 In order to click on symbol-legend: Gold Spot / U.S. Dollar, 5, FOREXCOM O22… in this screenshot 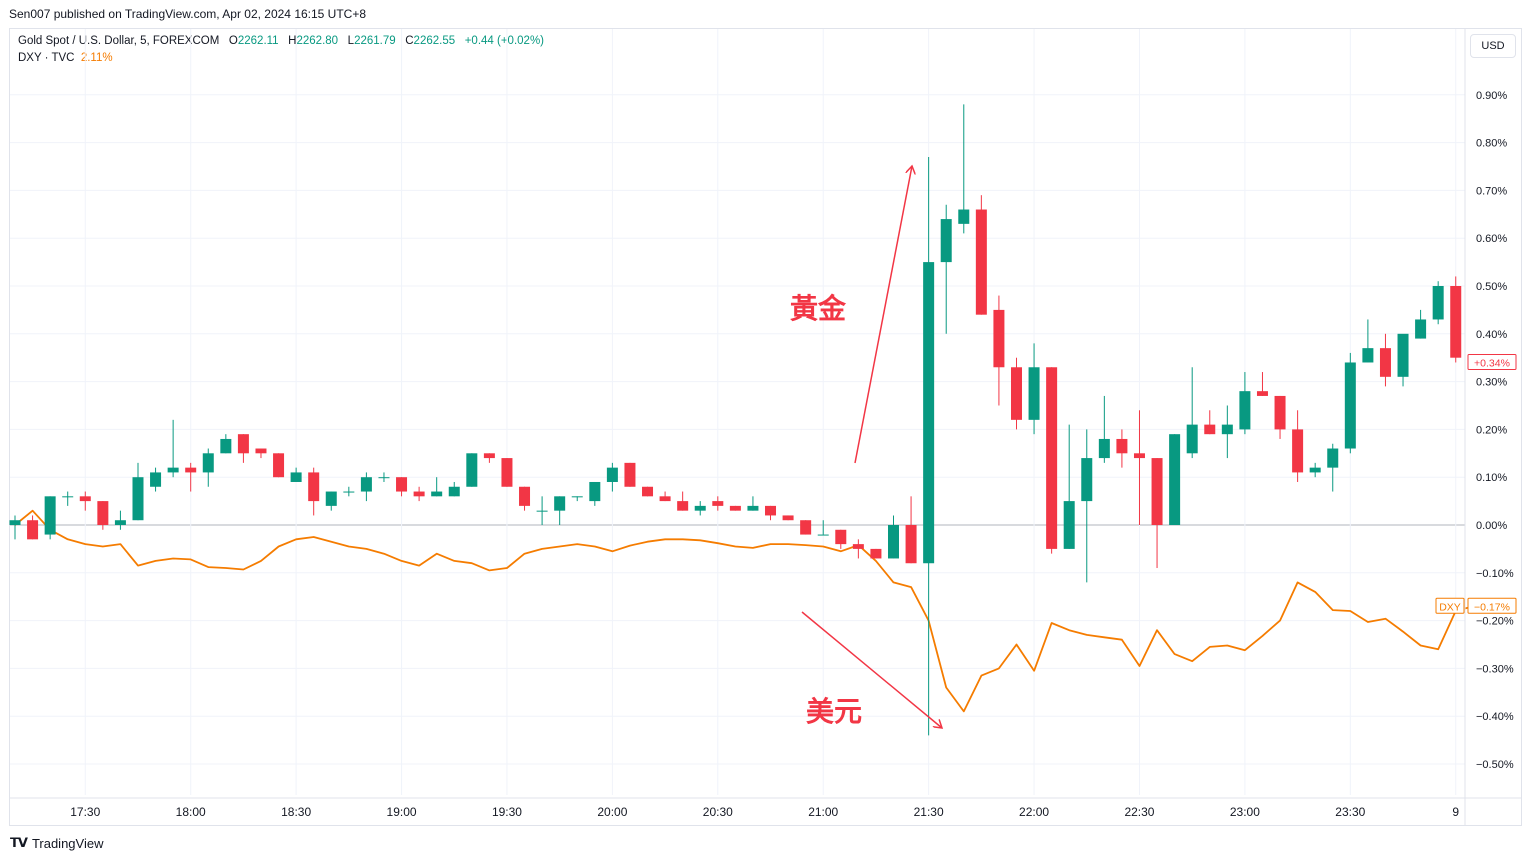, I will do `click(281, 41)`.